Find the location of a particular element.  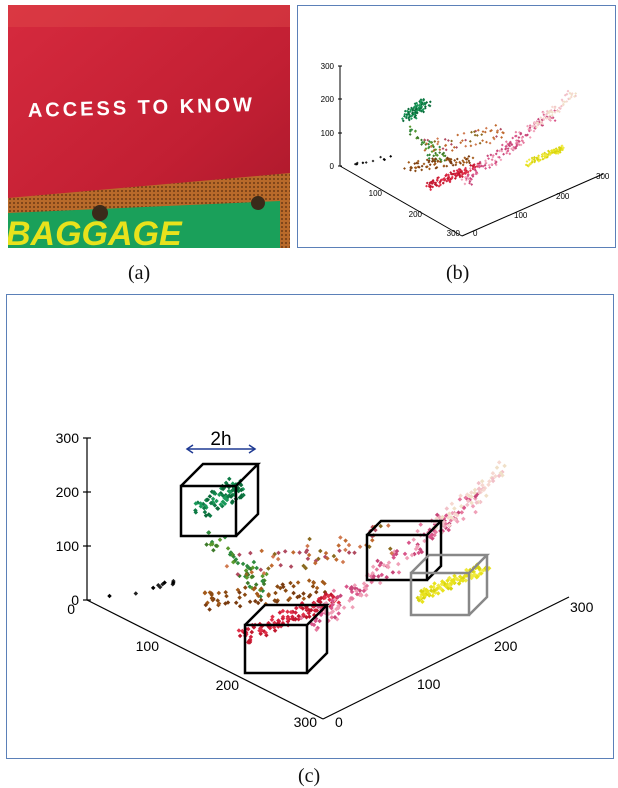

bandwidth-label: 2h is located at coordinates (220, 439).